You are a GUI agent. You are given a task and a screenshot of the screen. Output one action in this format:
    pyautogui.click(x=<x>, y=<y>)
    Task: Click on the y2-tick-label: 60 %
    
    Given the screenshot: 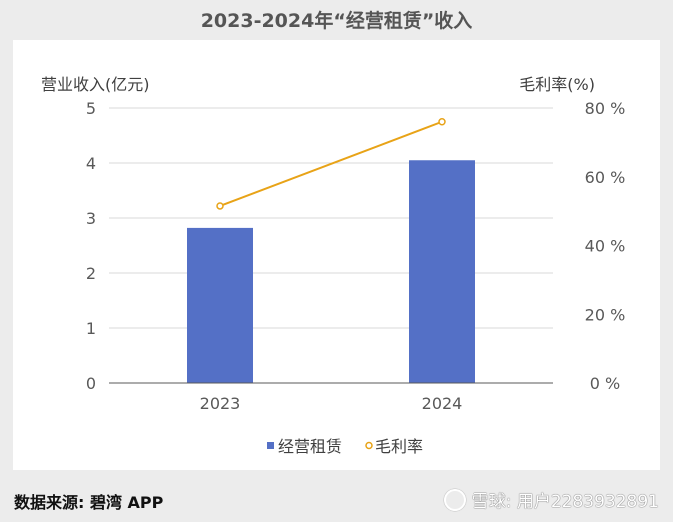 What is the action you would take?
    pyautogui.click(x=605, y=177)
    